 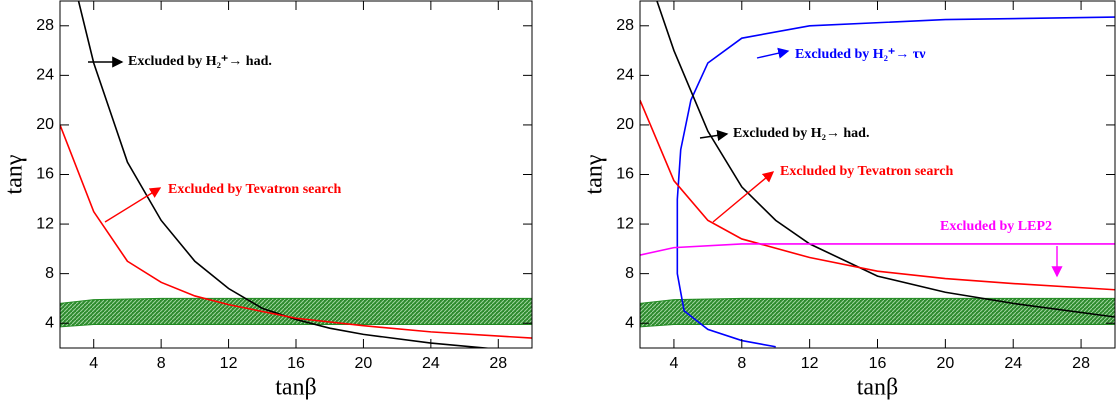 What do you see at coordinates (877, 249) in the screenshot?
I see `curve` at bounding box center [877, 249].